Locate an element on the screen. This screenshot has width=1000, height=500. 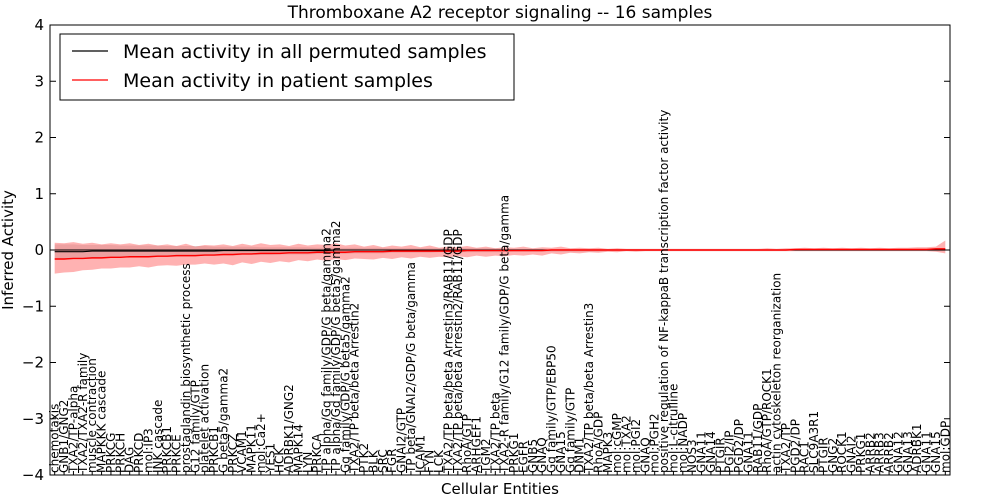
x-tick-label: TP beta/GNAI2/GDP/G beta/gamma is located at coordinates (411, 368).